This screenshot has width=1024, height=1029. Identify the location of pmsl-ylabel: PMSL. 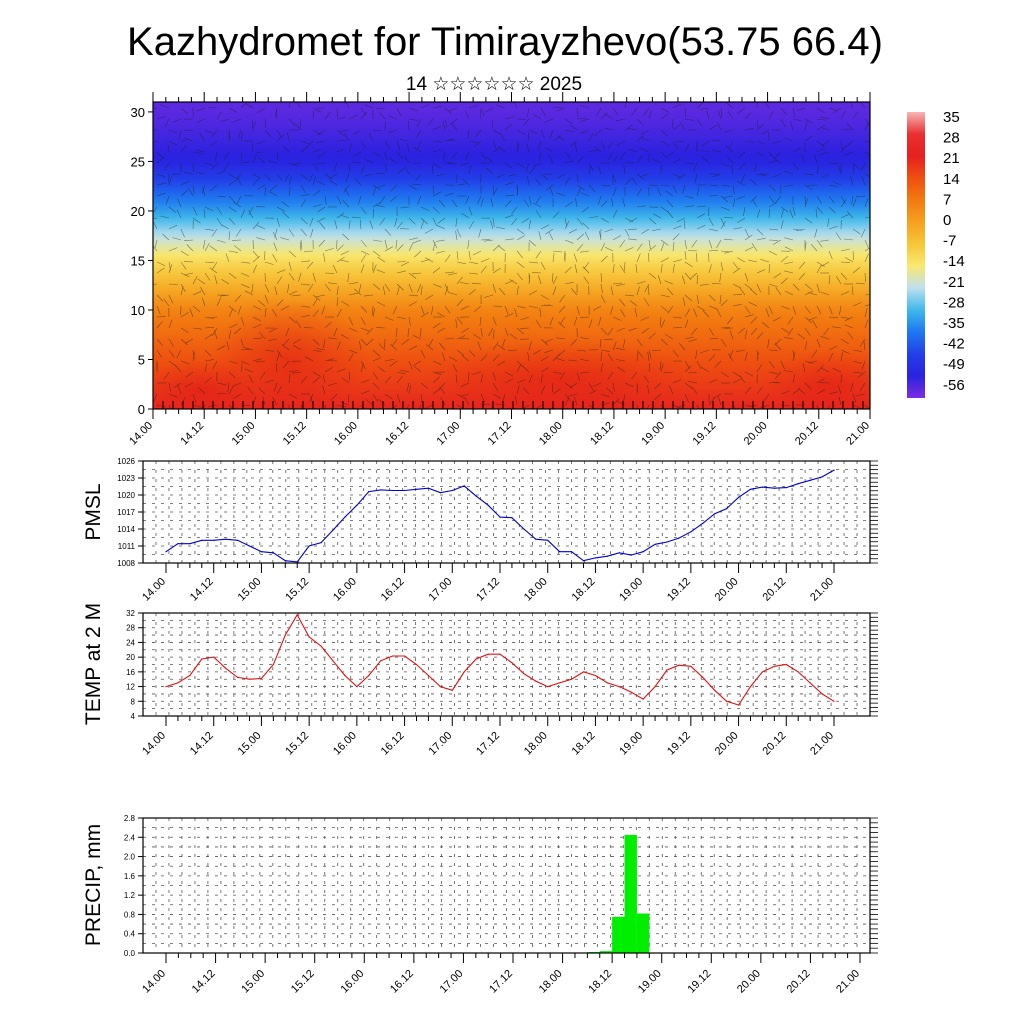
(93, 511).